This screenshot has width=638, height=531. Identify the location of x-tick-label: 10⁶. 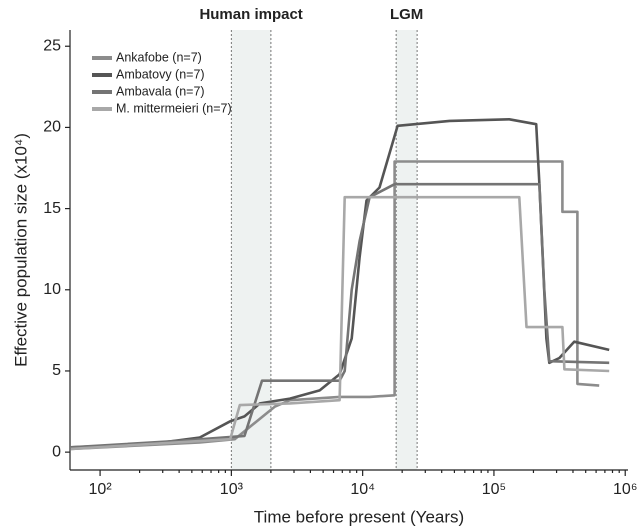
(625, 489).